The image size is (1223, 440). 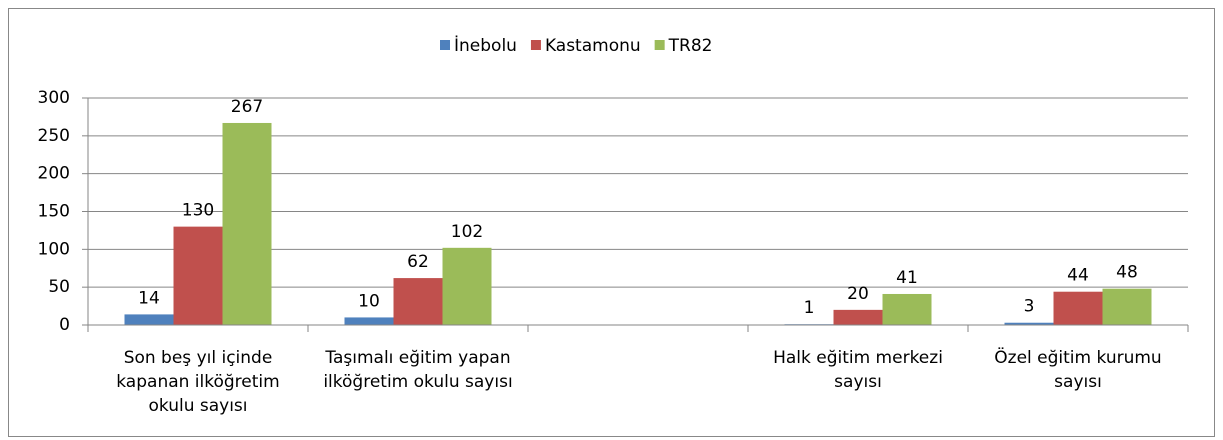 What do you see at coordinates (198, 211) in the screenshot?
I see `data-label: 130` at bounding box center [198, 211].